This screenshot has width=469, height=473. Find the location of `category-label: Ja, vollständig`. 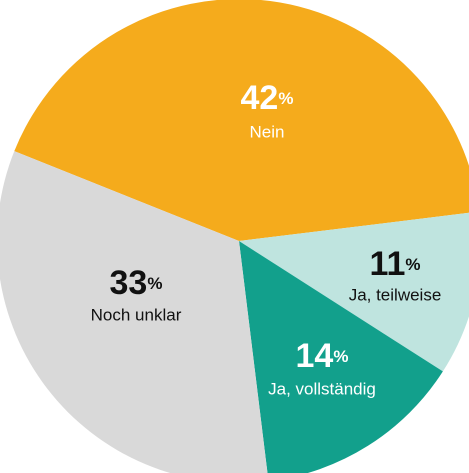

category-label: Ja, vollständig is located at coordinates (322, 388).